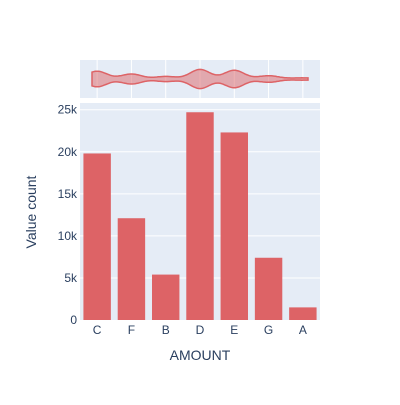  What do you see at coordinates (234, 330) in the screenshot?
I see `x-tick-label: E` at bounding box center [234, 330].